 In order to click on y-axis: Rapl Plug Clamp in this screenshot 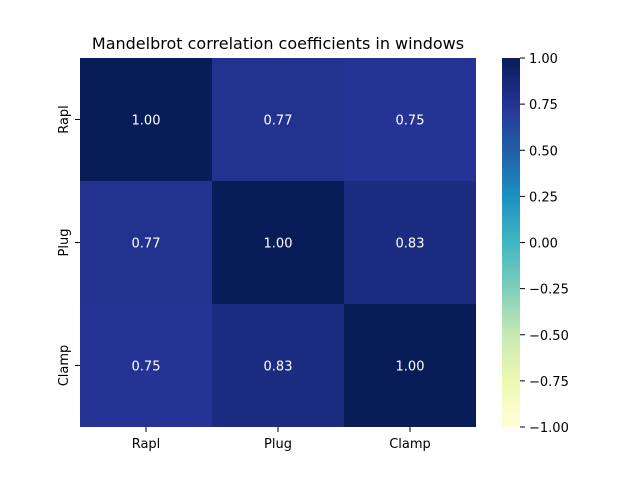, I will do `click(68, 245)`.